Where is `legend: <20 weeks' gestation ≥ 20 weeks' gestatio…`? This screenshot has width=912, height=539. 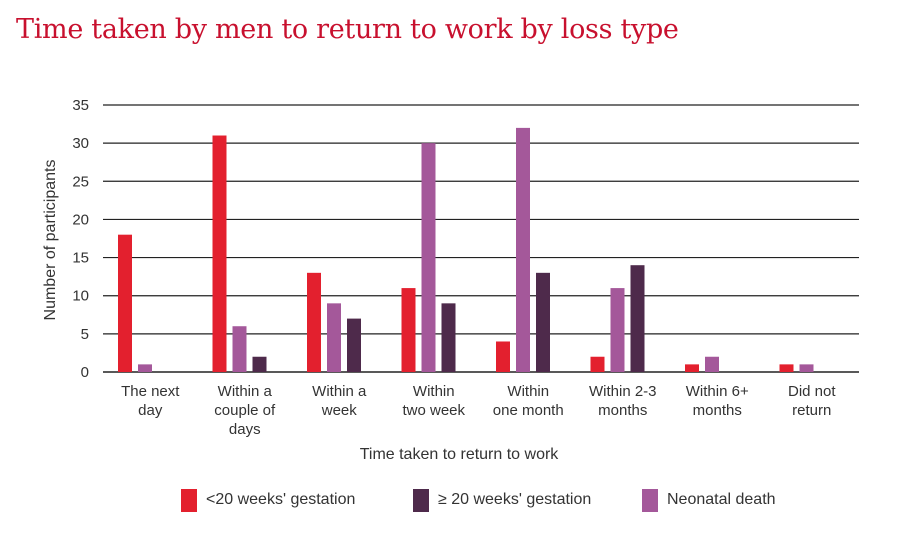 legend: <20 weeks' gestation ≥ 20 weeks' gestatio… is located at coordinates (478, 500).